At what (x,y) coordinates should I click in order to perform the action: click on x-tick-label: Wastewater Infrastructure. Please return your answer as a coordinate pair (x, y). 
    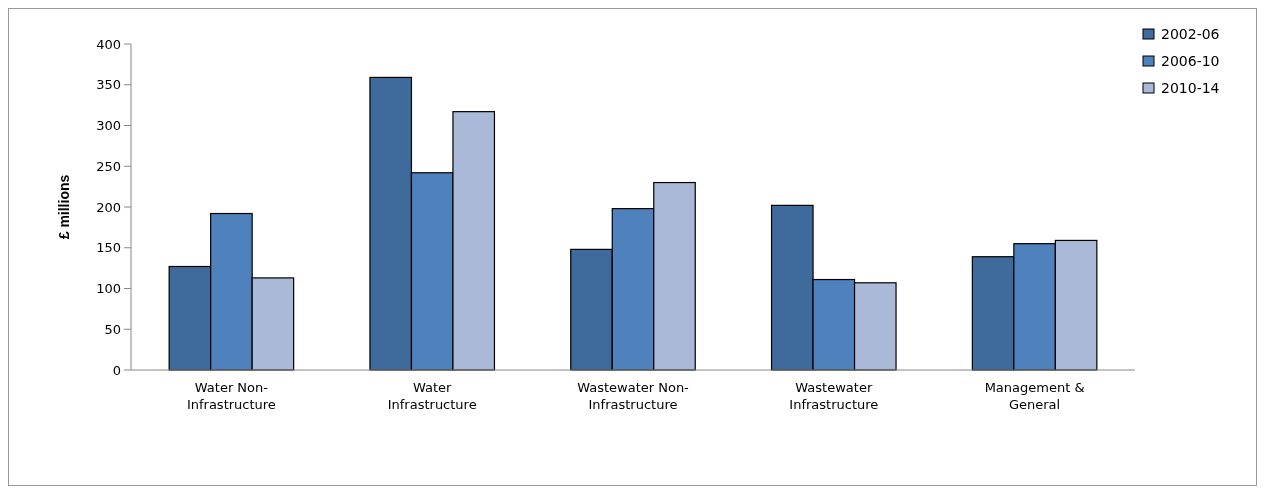
    Looking at the image, I should click on (834, 396).